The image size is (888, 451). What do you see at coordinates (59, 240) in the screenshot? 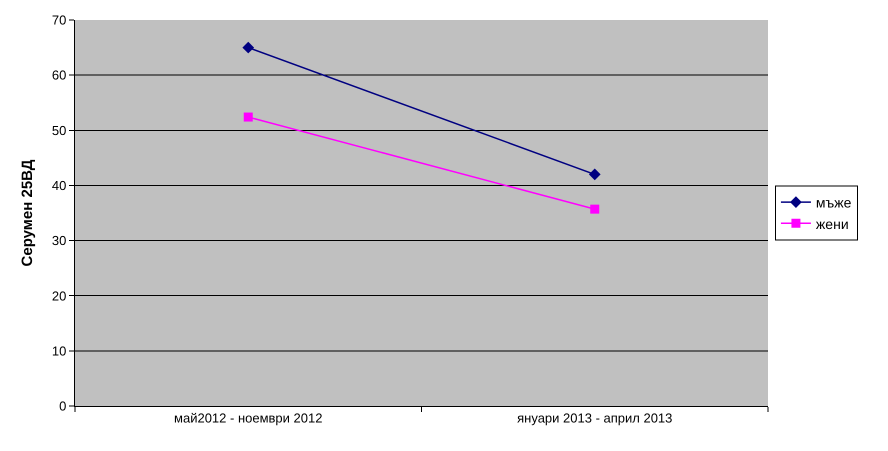
I see `y-tick-label: 30` at bounding box center [59, 240].